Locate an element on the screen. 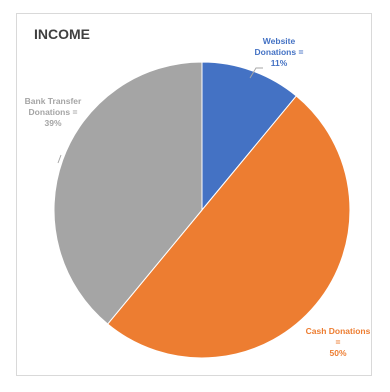 Image resolution: width=390 pixels, height=392 pixels. chart-title: INCOME is located at coordinates (62, 34).